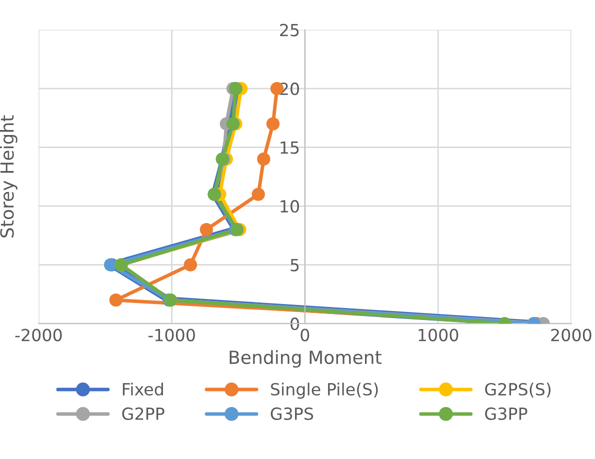  I want to click on x-tick-label: 0, so click(305, 335).